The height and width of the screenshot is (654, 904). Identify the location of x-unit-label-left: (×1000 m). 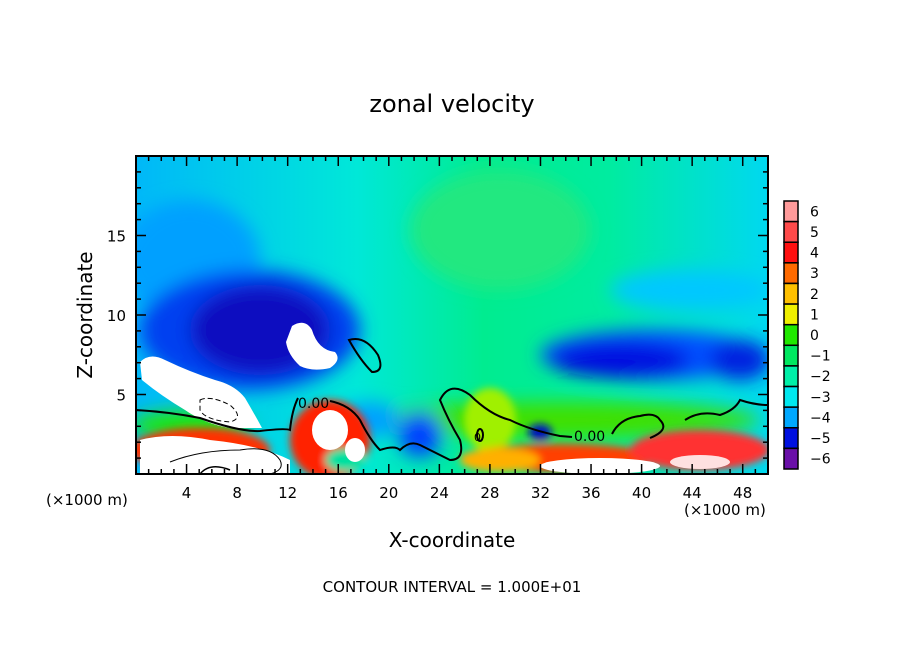
(87, 500).